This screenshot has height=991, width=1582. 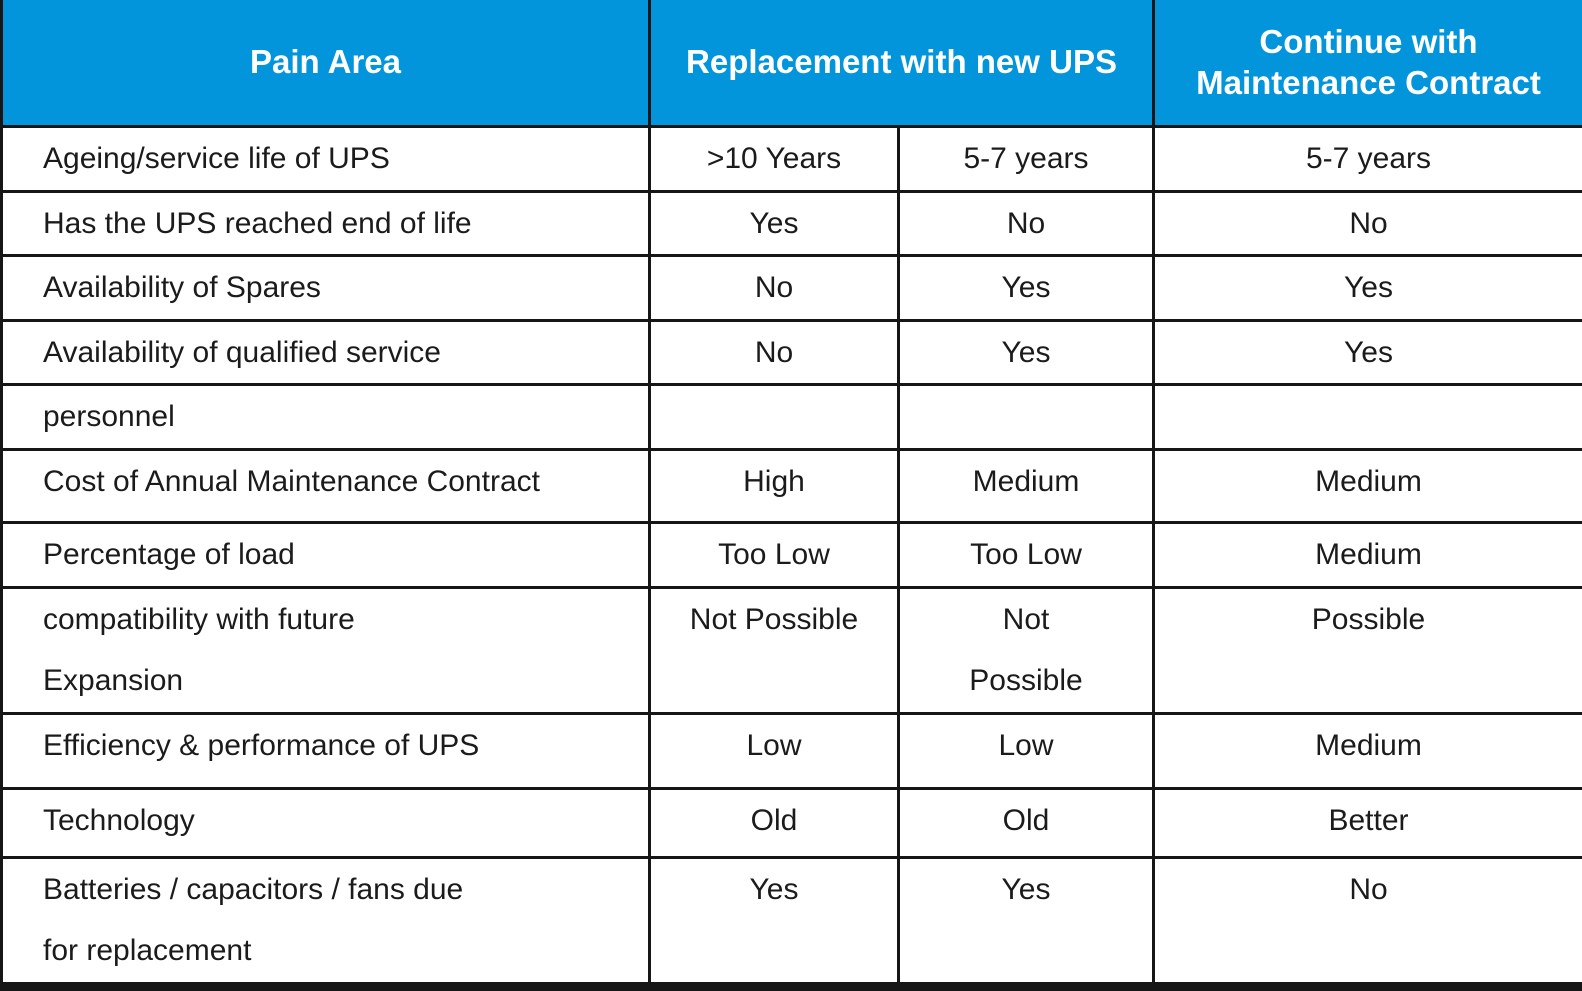 What do you see at coordinates (326, 486) in the screenshot?
I see `pain-cell: Cost of Annual Maintenance Contract` at bounding box center [326, 486].